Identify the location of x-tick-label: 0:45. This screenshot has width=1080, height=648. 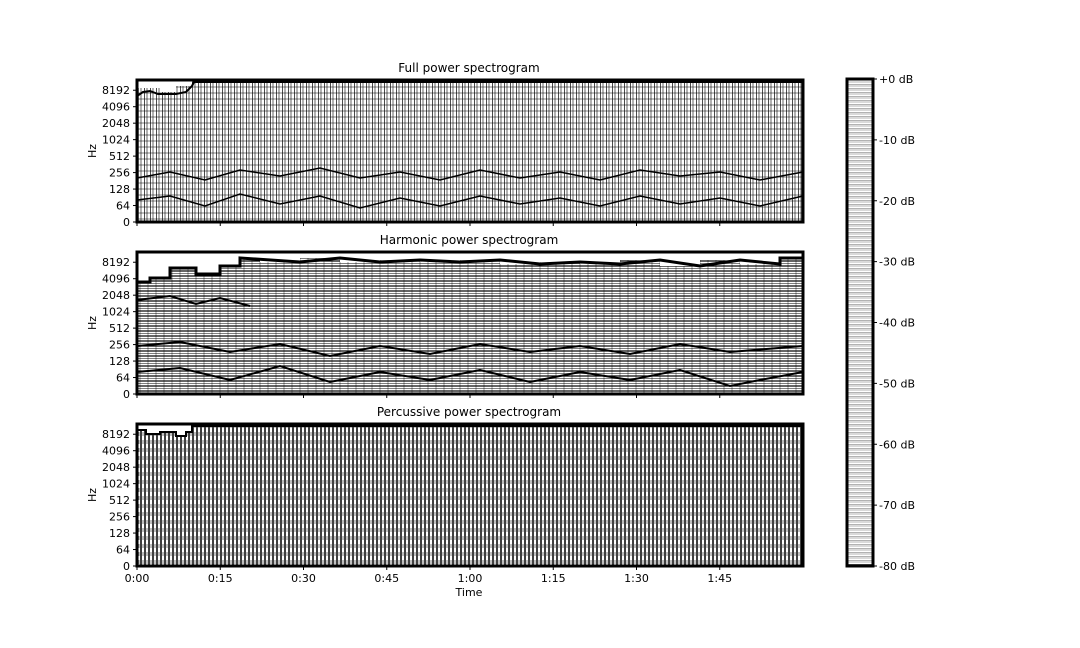
(386, 578).